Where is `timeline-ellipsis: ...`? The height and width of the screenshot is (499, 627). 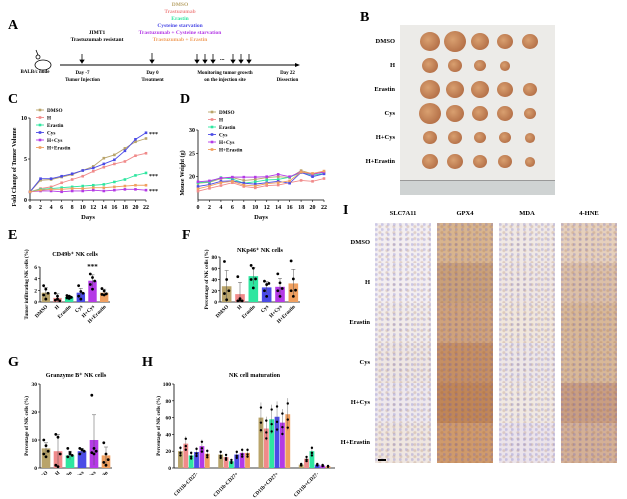 timeline-ellipsis: ... is located at coordinates (222, 59).